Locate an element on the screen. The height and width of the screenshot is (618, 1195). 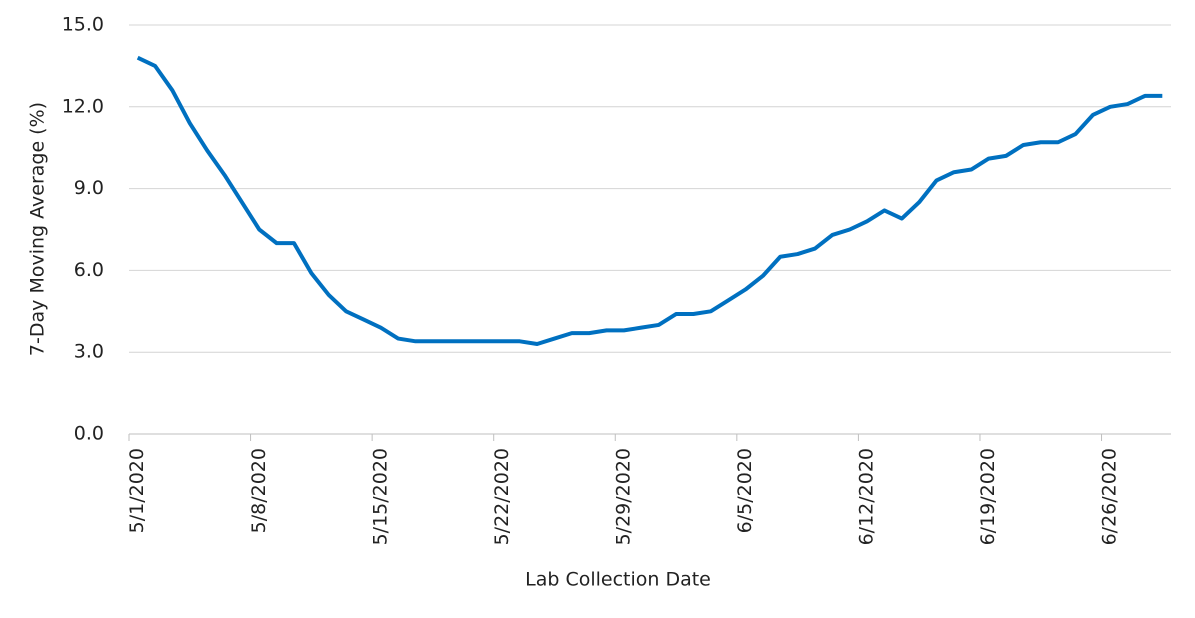
x-tick-label: 5/29/2020 is located at coordinates (623, 496).